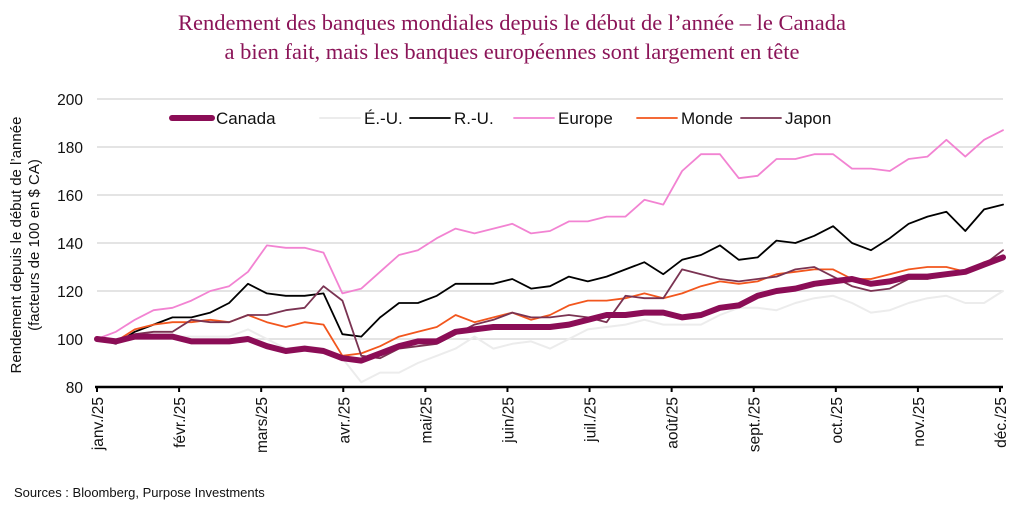  Describe the element at coordinates (246, 118) in the screenshot. I see `legend-label: Canada` at that location.